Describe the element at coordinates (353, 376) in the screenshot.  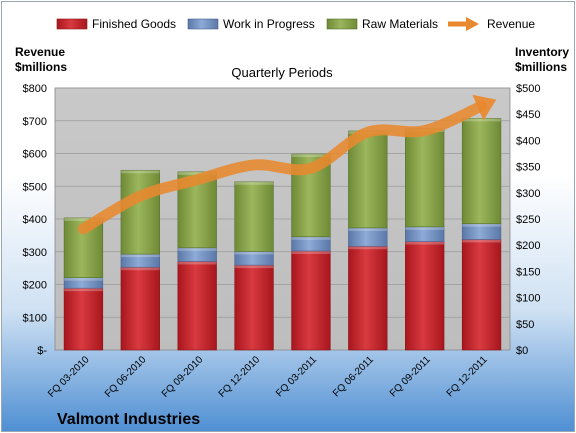
I see `x-tick-label: FQ 06-2011` at that location.